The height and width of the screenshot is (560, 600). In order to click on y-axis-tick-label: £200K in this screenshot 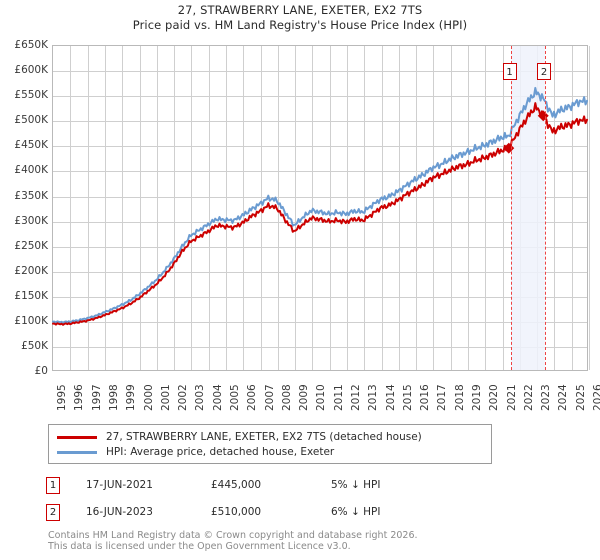, I will do `click(31, 270)`.